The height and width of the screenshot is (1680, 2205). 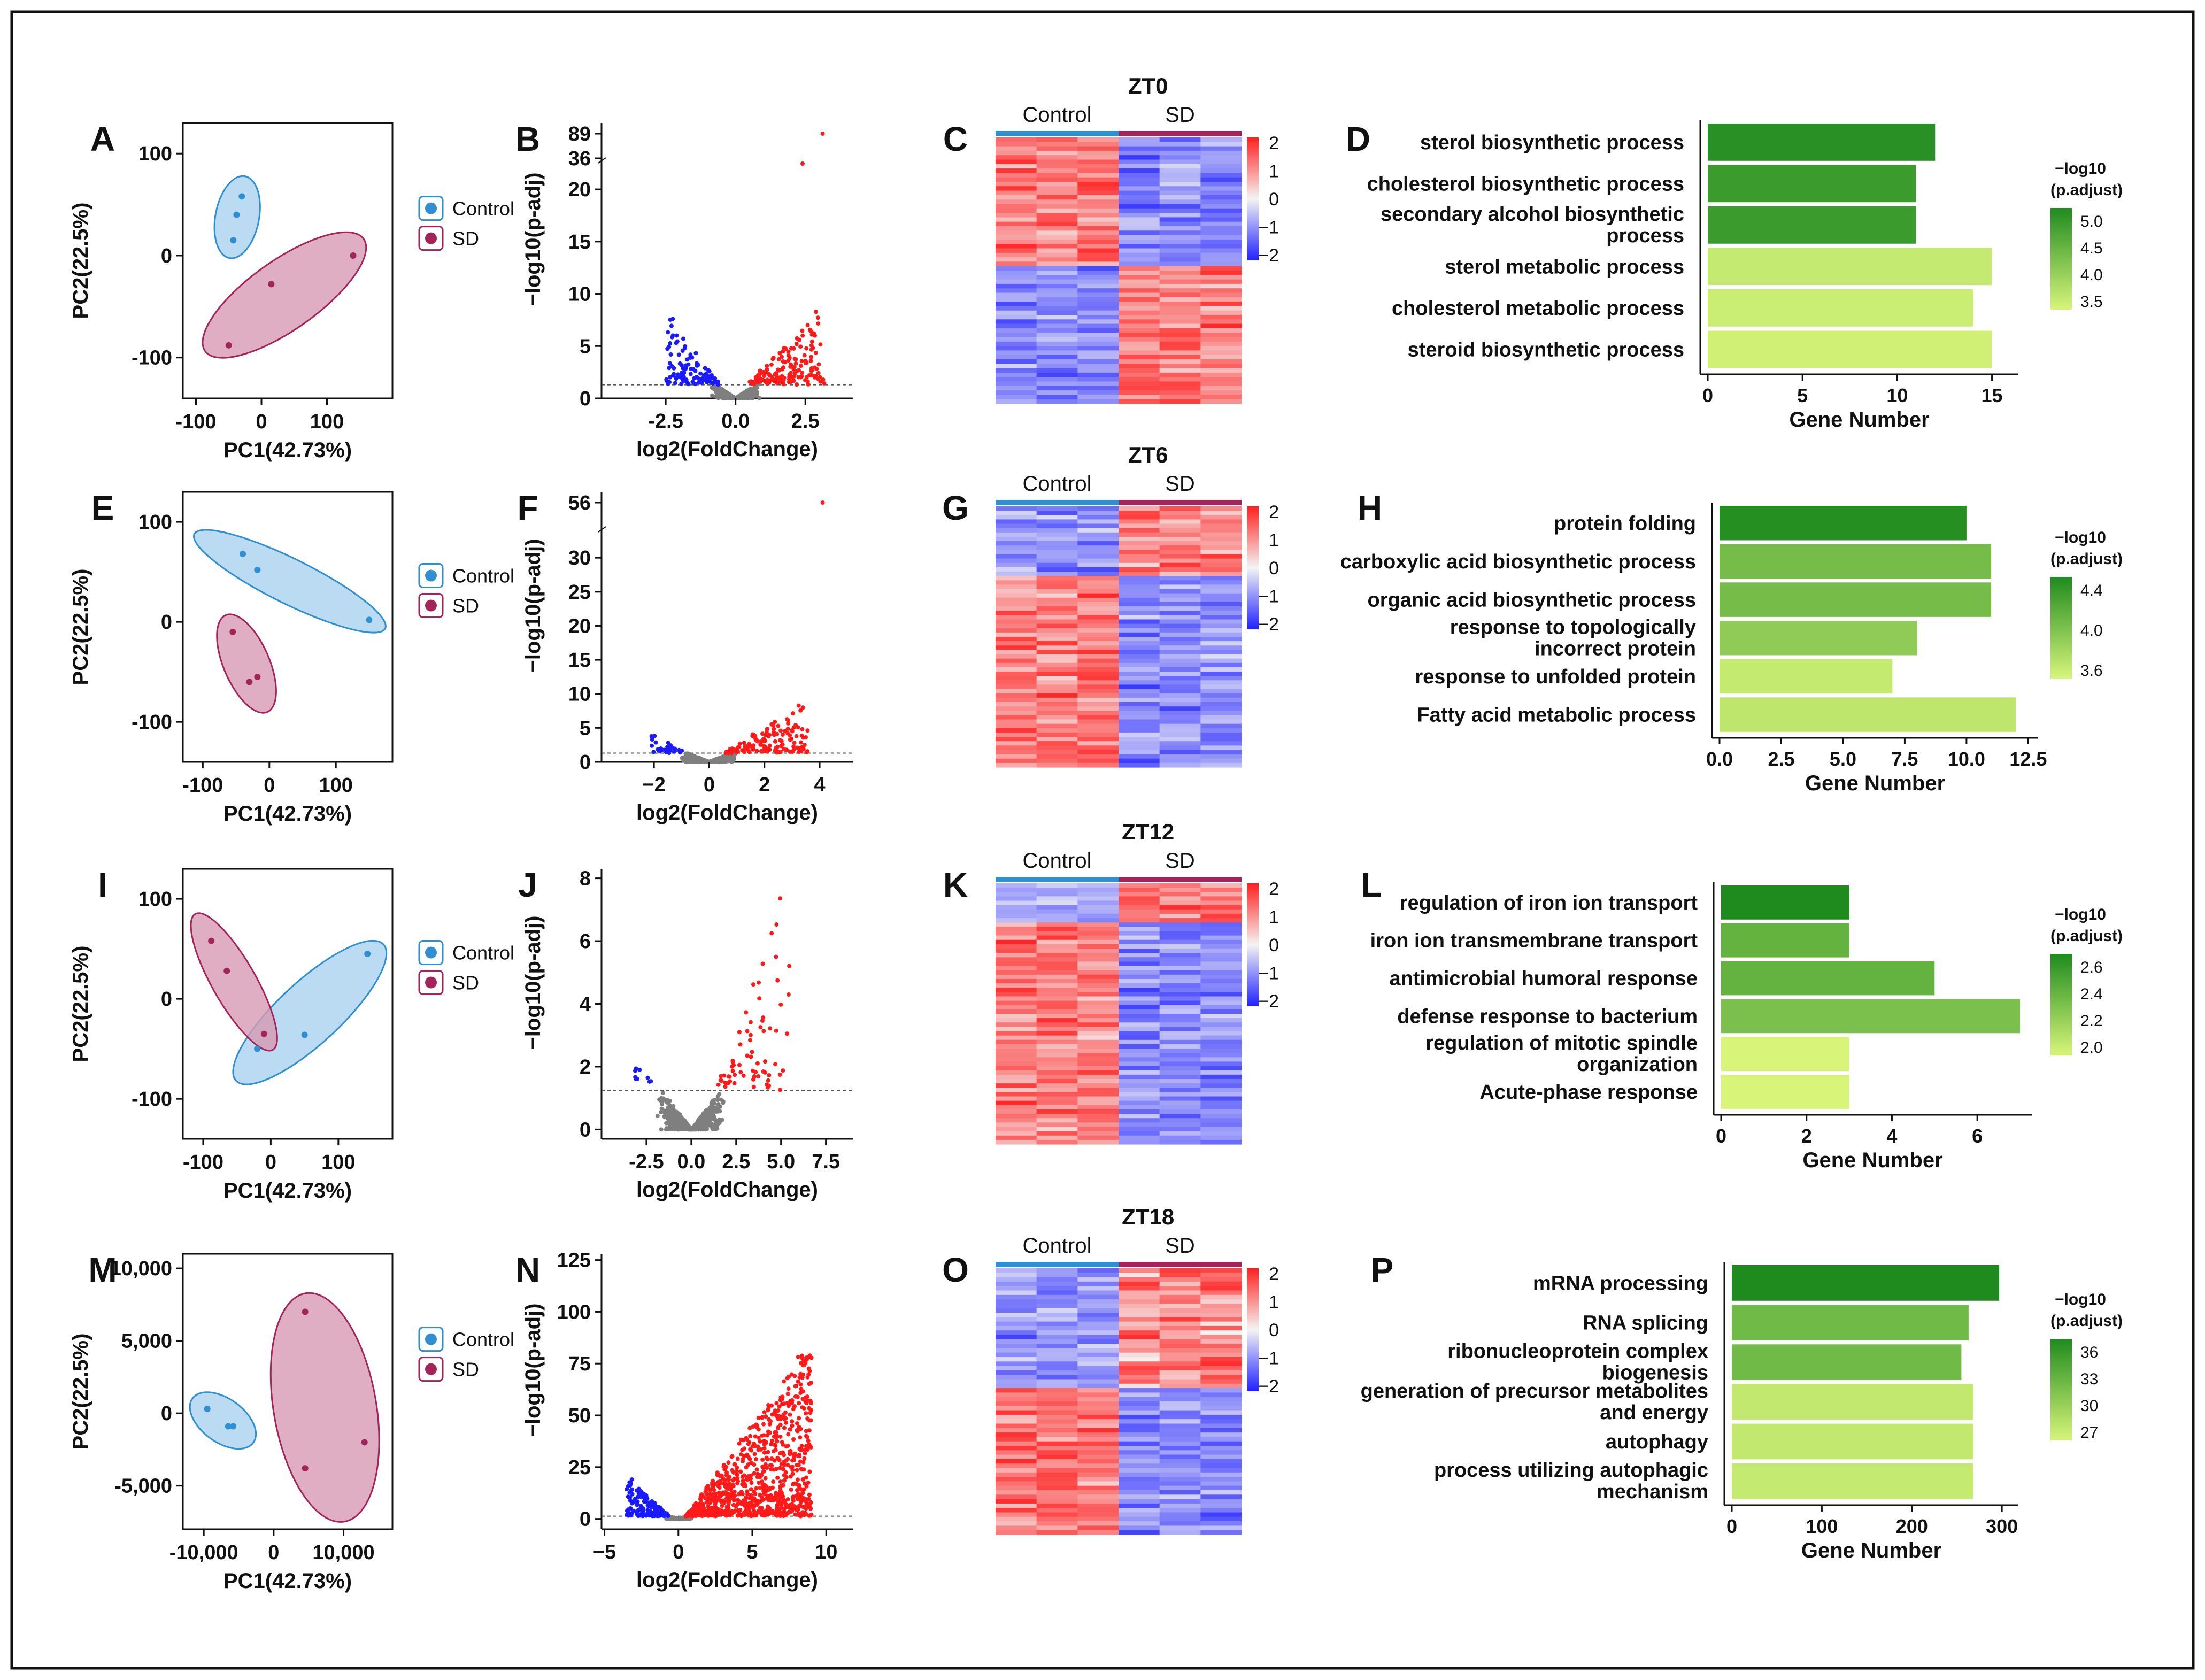 I want to click on y-tick-label: 20, so click(x=580, y=626).